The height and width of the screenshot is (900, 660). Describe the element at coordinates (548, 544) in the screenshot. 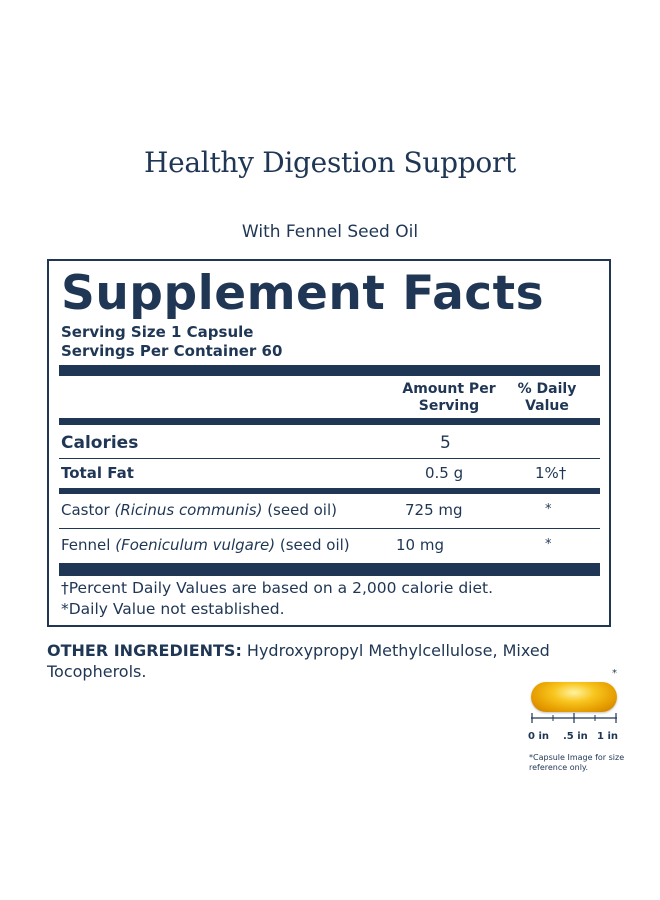

I see `row-fennel-dv: *` at that location.